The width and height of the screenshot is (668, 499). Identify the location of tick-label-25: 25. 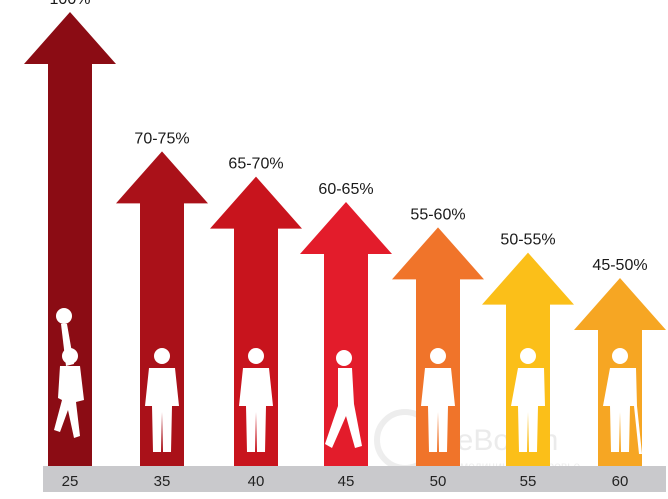
(70, 481).